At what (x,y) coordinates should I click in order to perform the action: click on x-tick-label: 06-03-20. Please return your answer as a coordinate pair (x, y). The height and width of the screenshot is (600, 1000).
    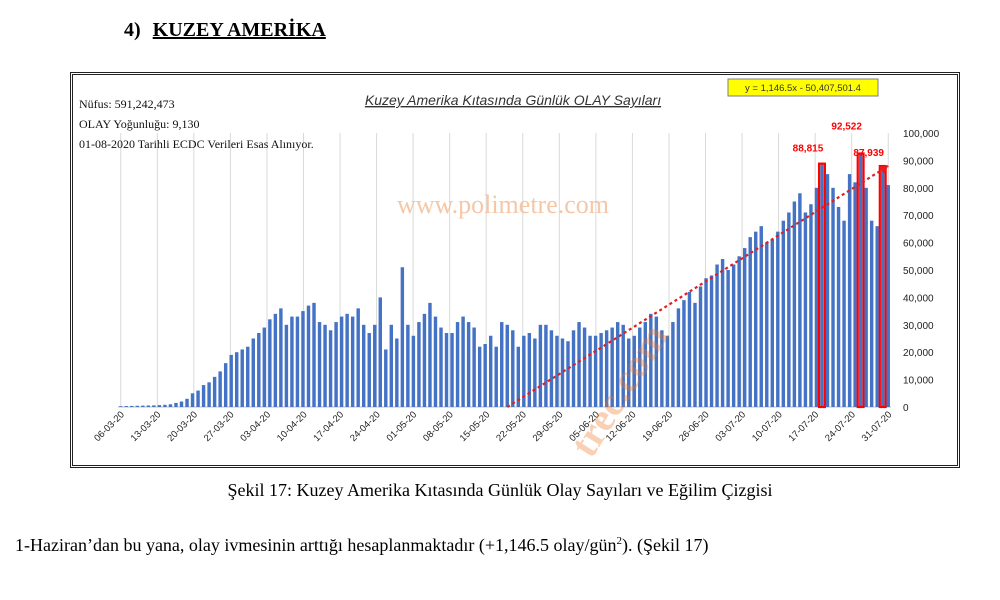
    Looking at the image, I should click on (109, 426).